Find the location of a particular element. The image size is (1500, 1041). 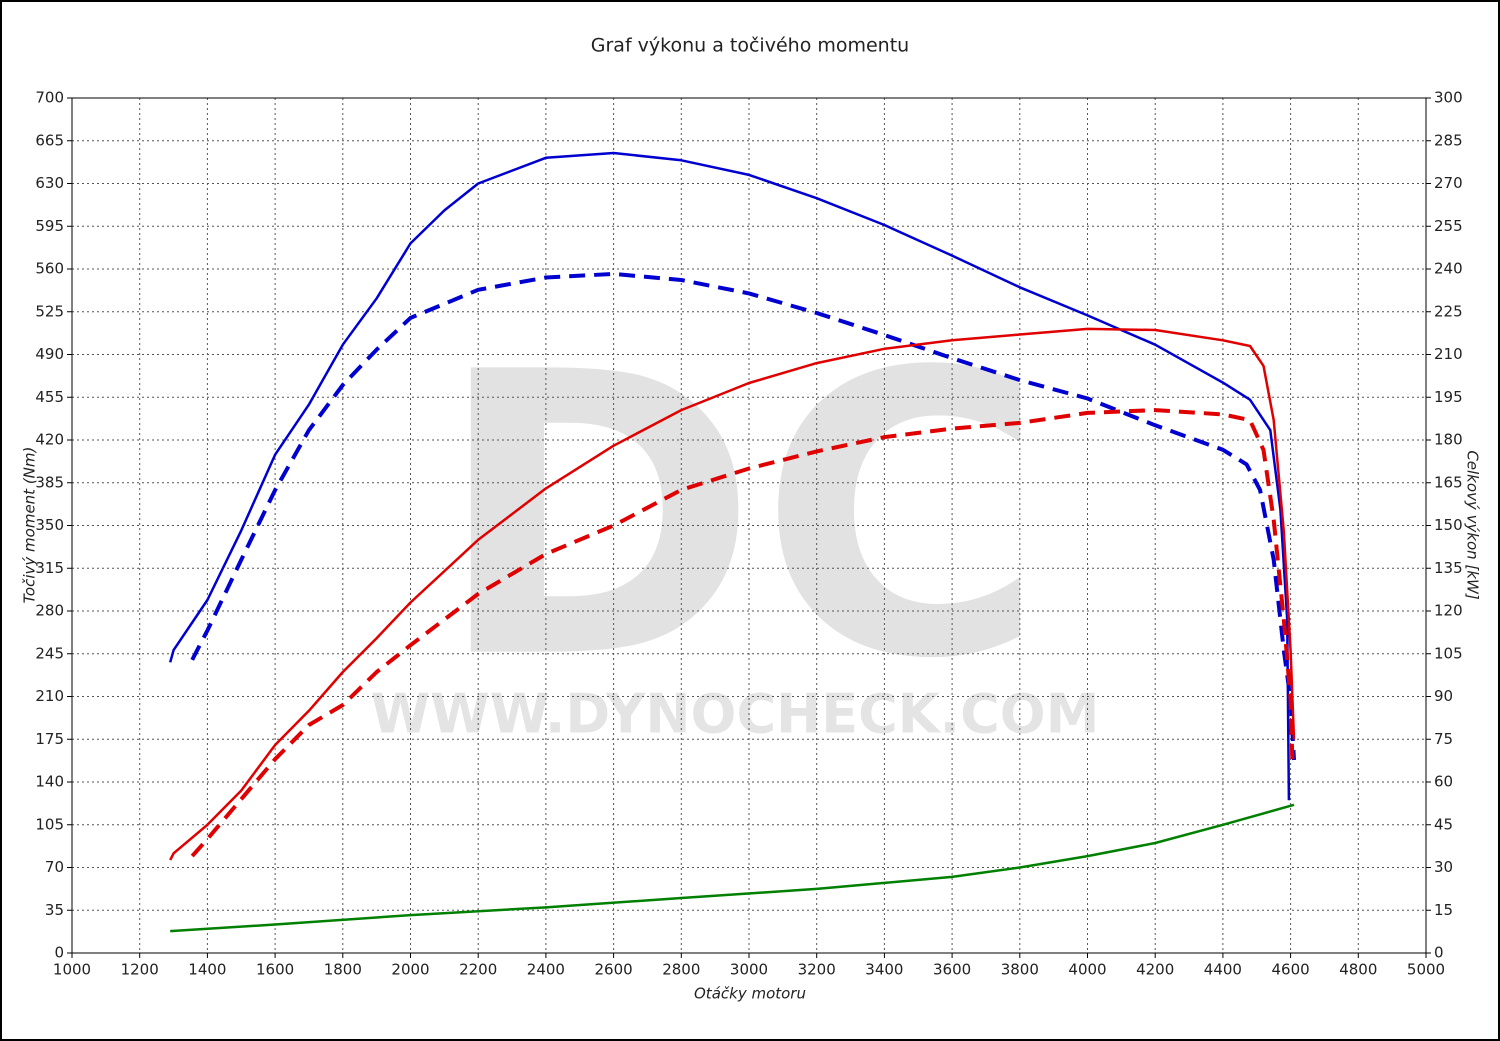

y2-tick-label: 45 is located at coordinates (1443, 824).